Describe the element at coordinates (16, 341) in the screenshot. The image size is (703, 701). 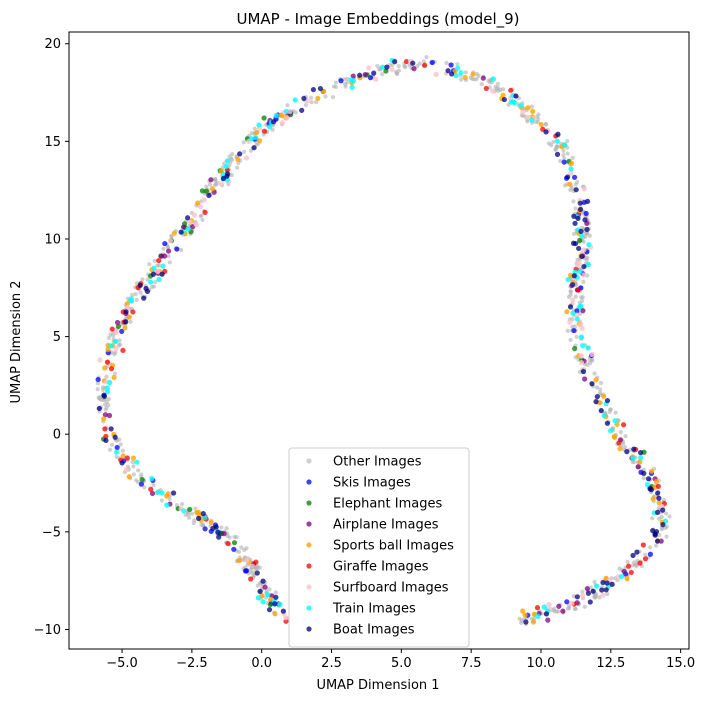
I see `y-axis-label: UMAP Dimension 2` at that location.